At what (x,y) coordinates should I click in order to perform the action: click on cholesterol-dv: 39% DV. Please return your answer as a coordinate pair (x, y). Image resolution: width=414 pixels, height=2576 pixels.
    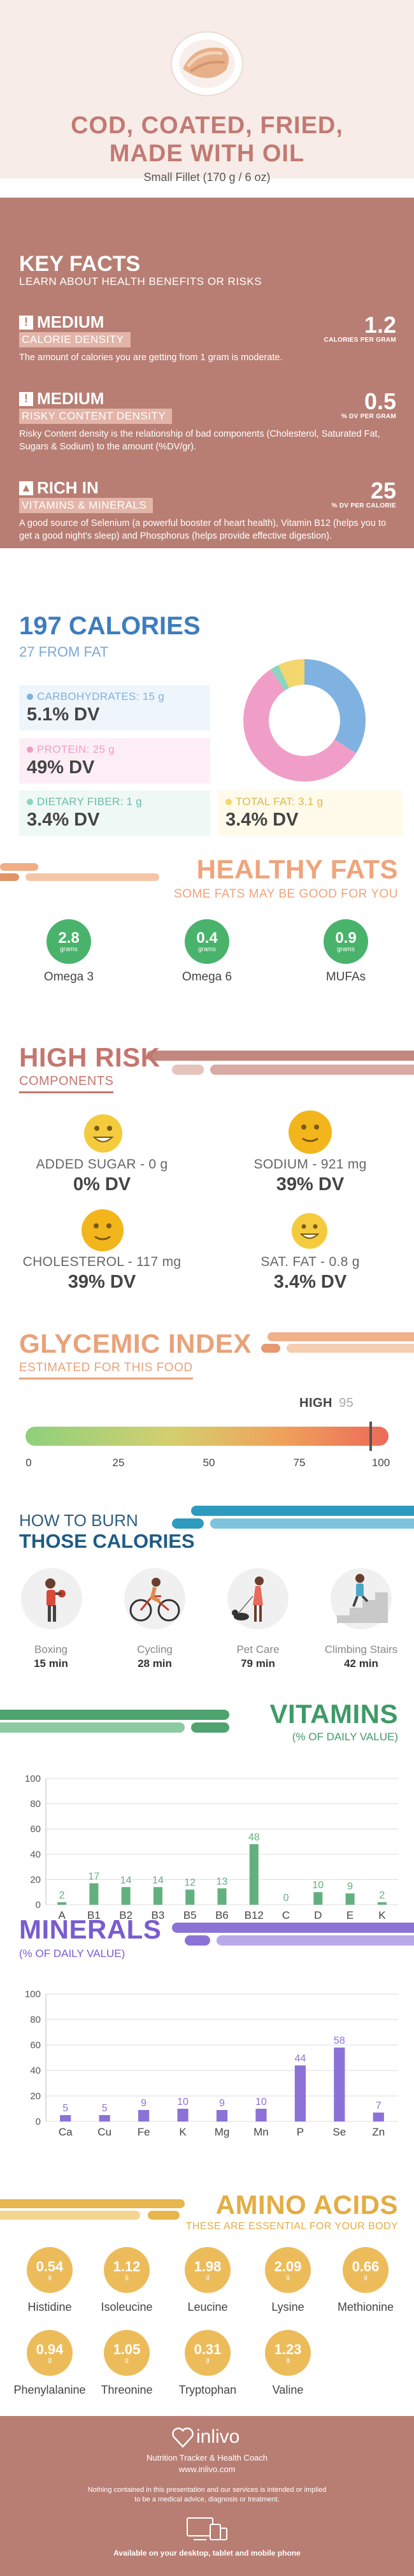
    Looking at the image, I should click on (102, 1282).